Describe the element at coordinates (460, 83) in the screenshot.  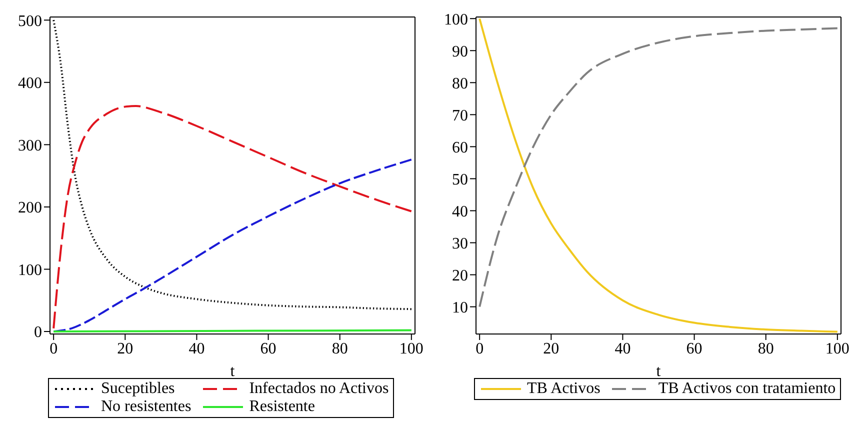
I see `y-tick-label: 80` at that location.